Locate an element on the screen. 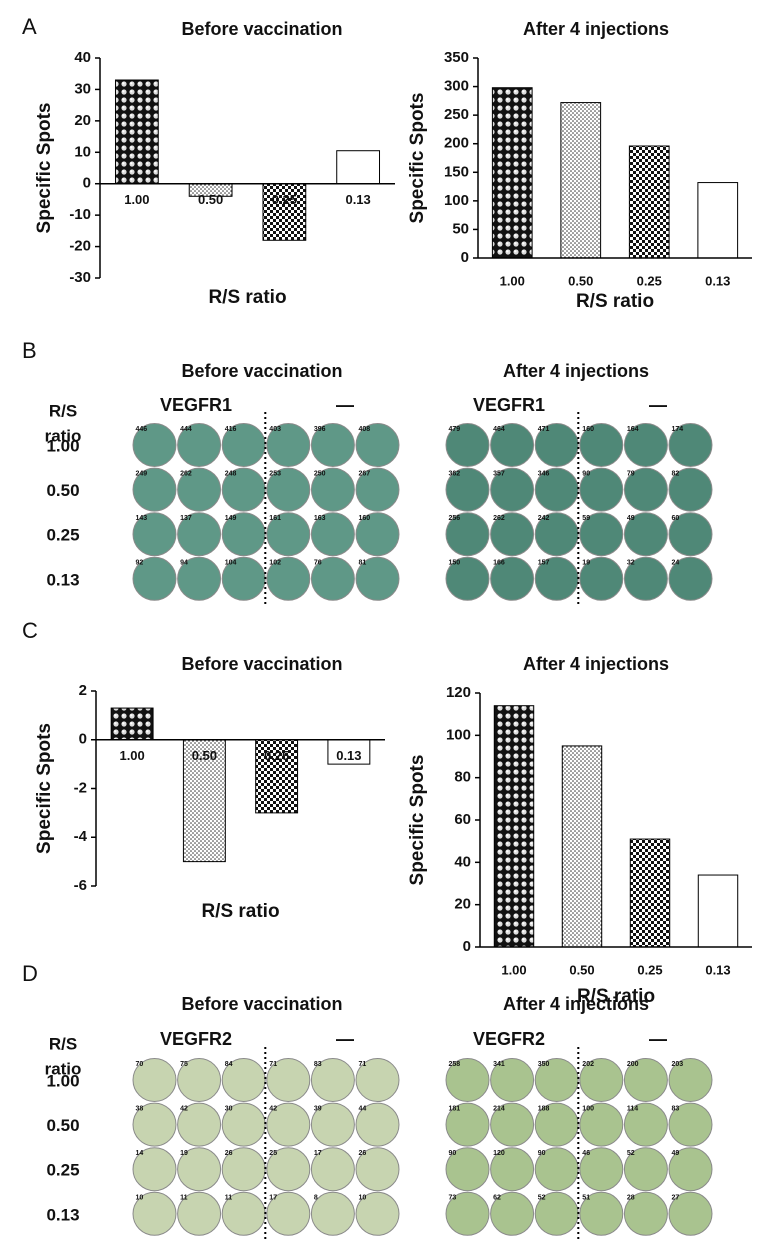 The image size is (763, 1253). well-count: 203 is located at coordinates (678, 1064).